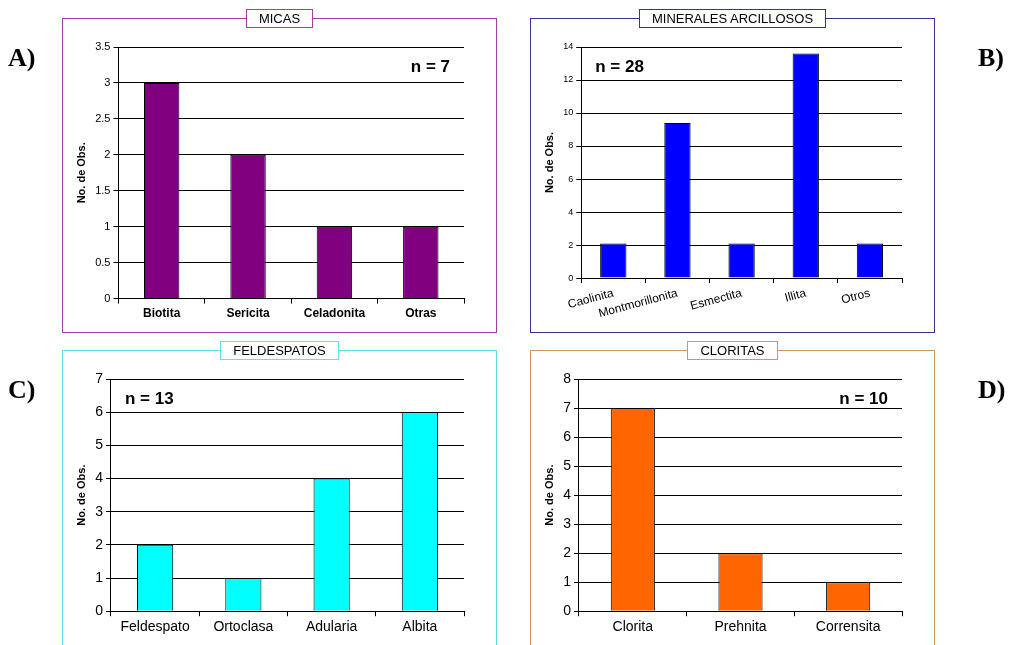 The image size is (1016, 645). I want to click on x-tick-label: Otras, so click(421, 313).